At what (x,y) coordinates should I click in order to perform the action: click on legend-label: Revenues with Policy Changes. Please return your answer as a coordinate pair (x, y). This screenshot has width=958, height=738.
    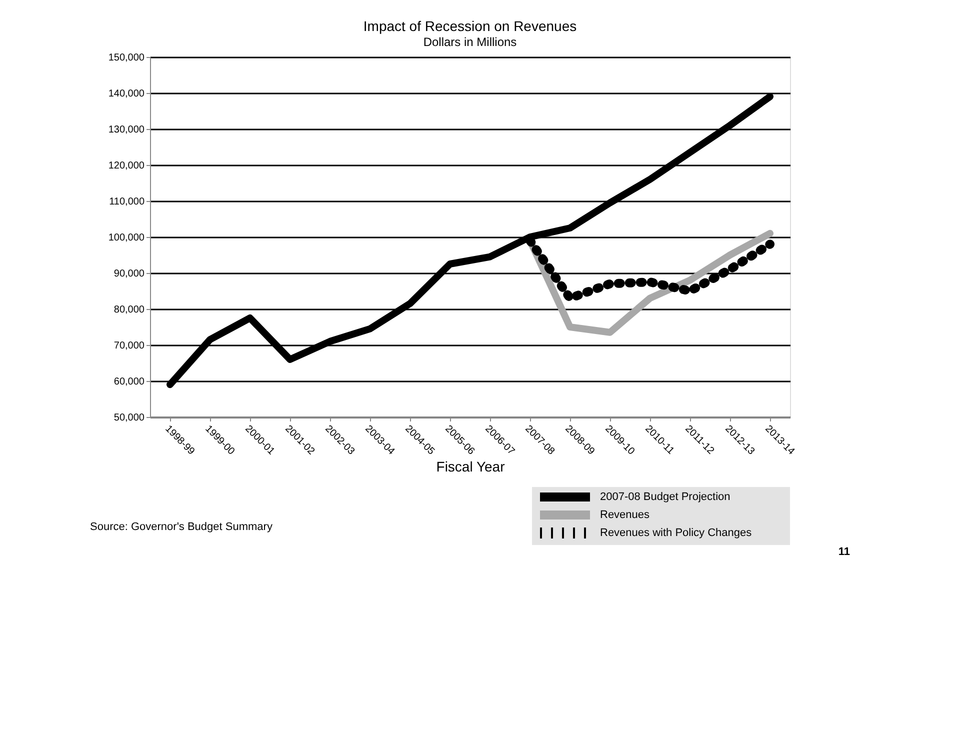
    Looking at the image, I should click on (676, 533).